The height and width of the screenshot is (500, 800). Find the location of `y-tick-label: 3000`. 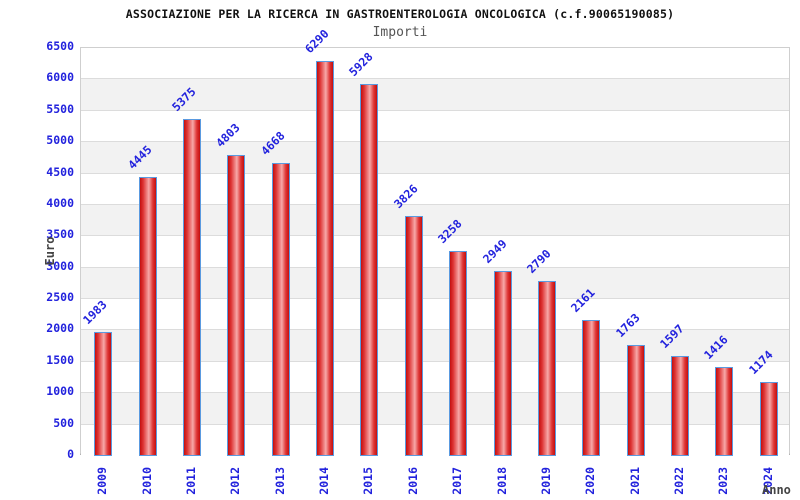

y-tick-label: 3000 is located at coordinates (60, 265).